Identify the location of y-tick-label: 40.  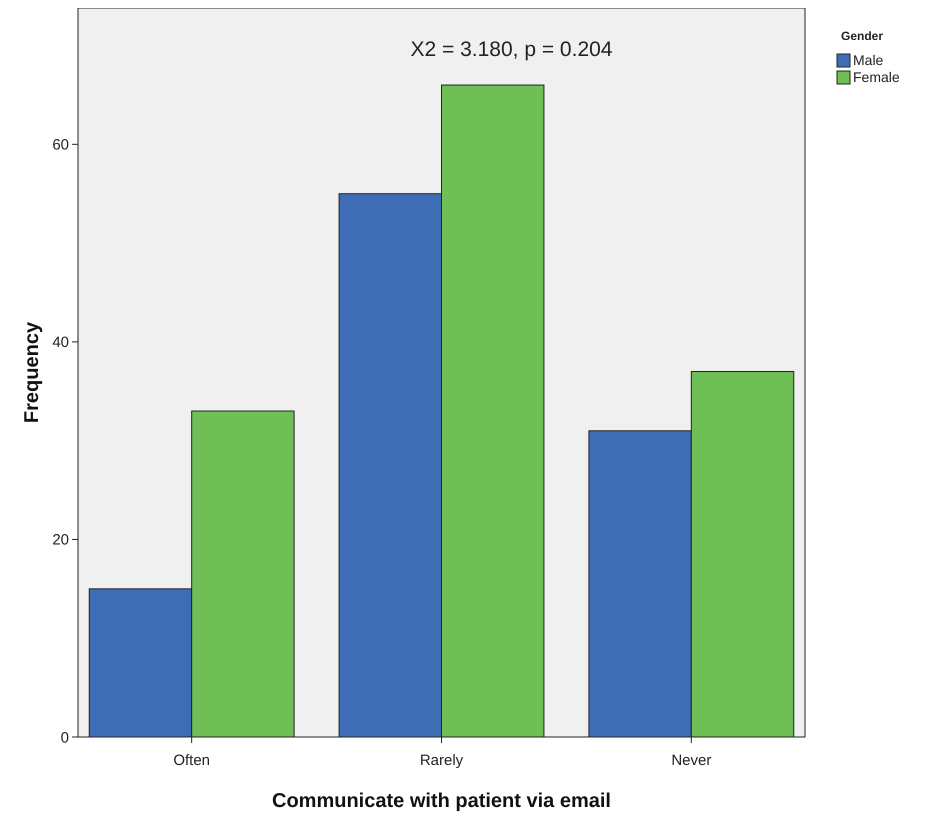
(60, 343).